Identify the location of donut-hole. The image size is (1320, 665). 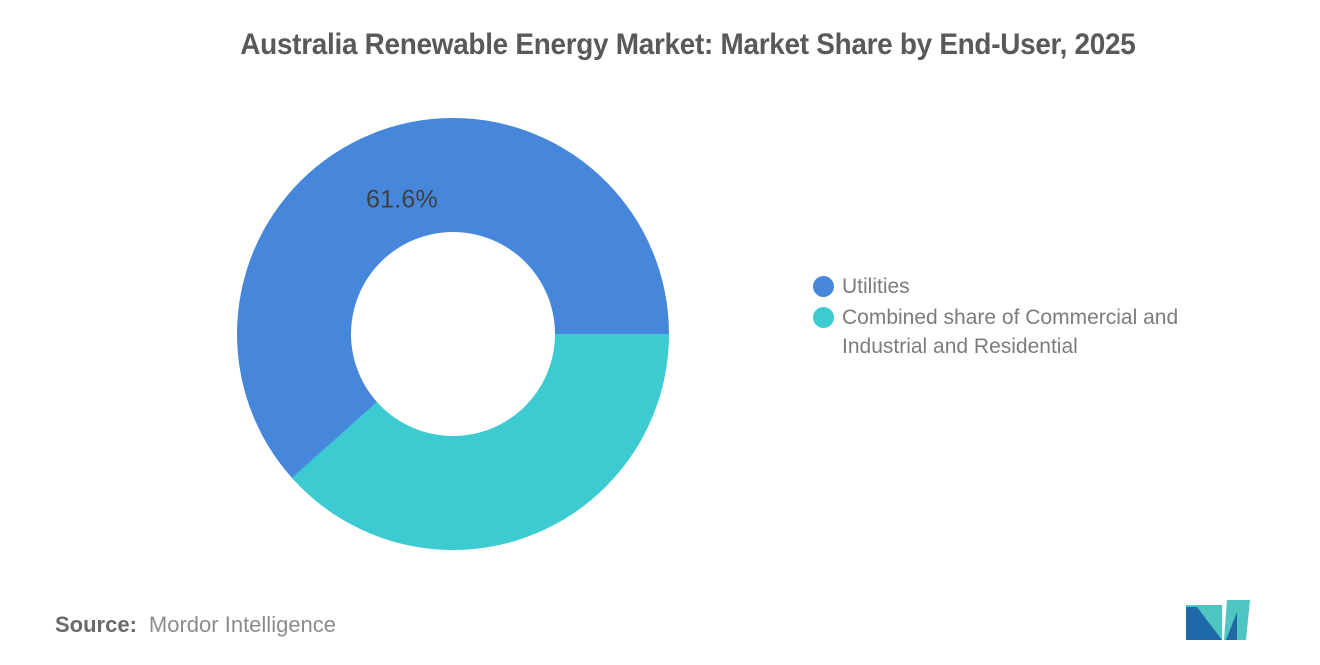
(453, 334).